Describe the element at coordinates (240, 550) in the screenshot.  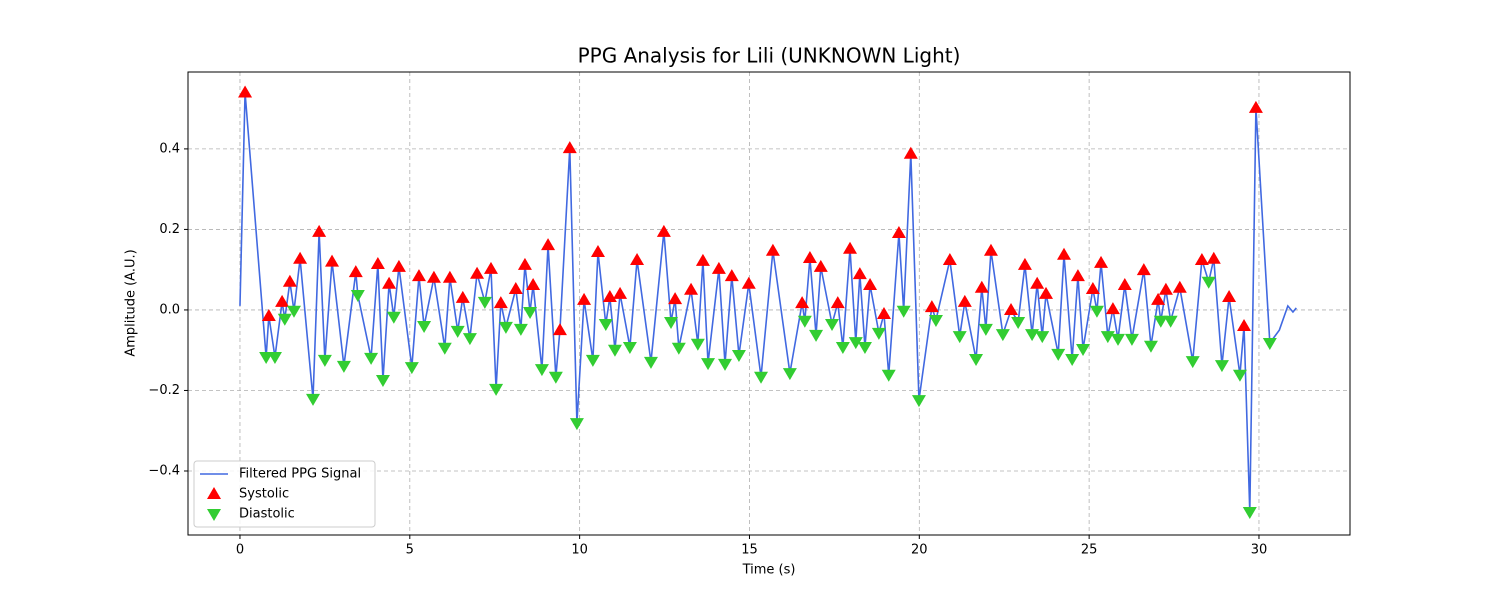
I see `x-tick-label: 0` at that location.